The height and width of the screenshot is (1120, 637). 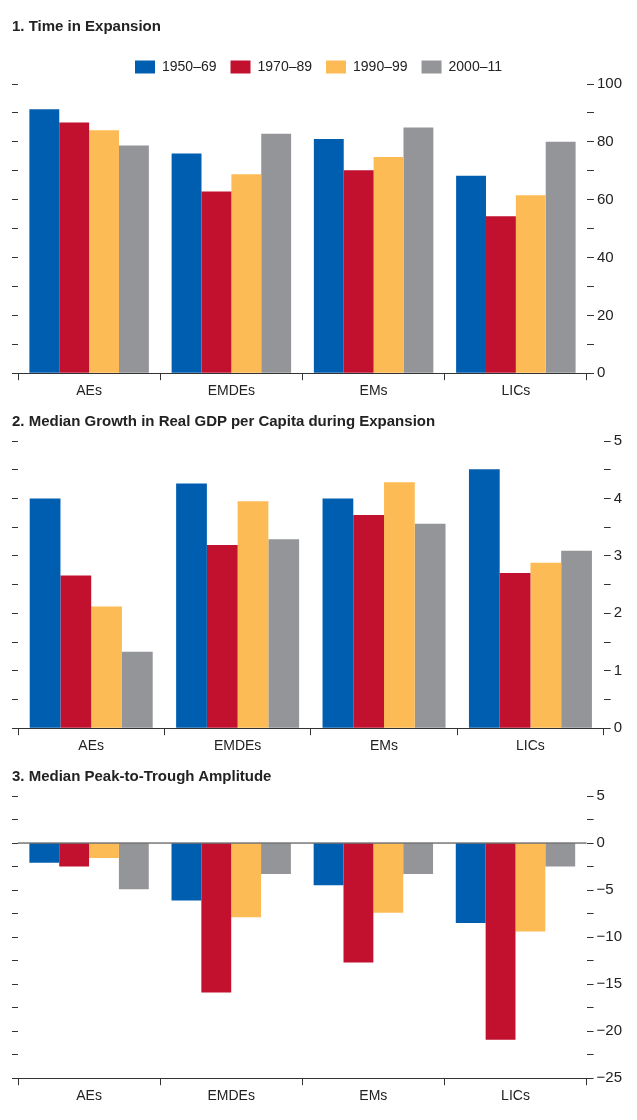 What do you see at coordinates (142, 776) in the screenshot?
I see `chart-title: 3. Median Peak-to-Trough Amplitude` at bounding box center [142, 776].